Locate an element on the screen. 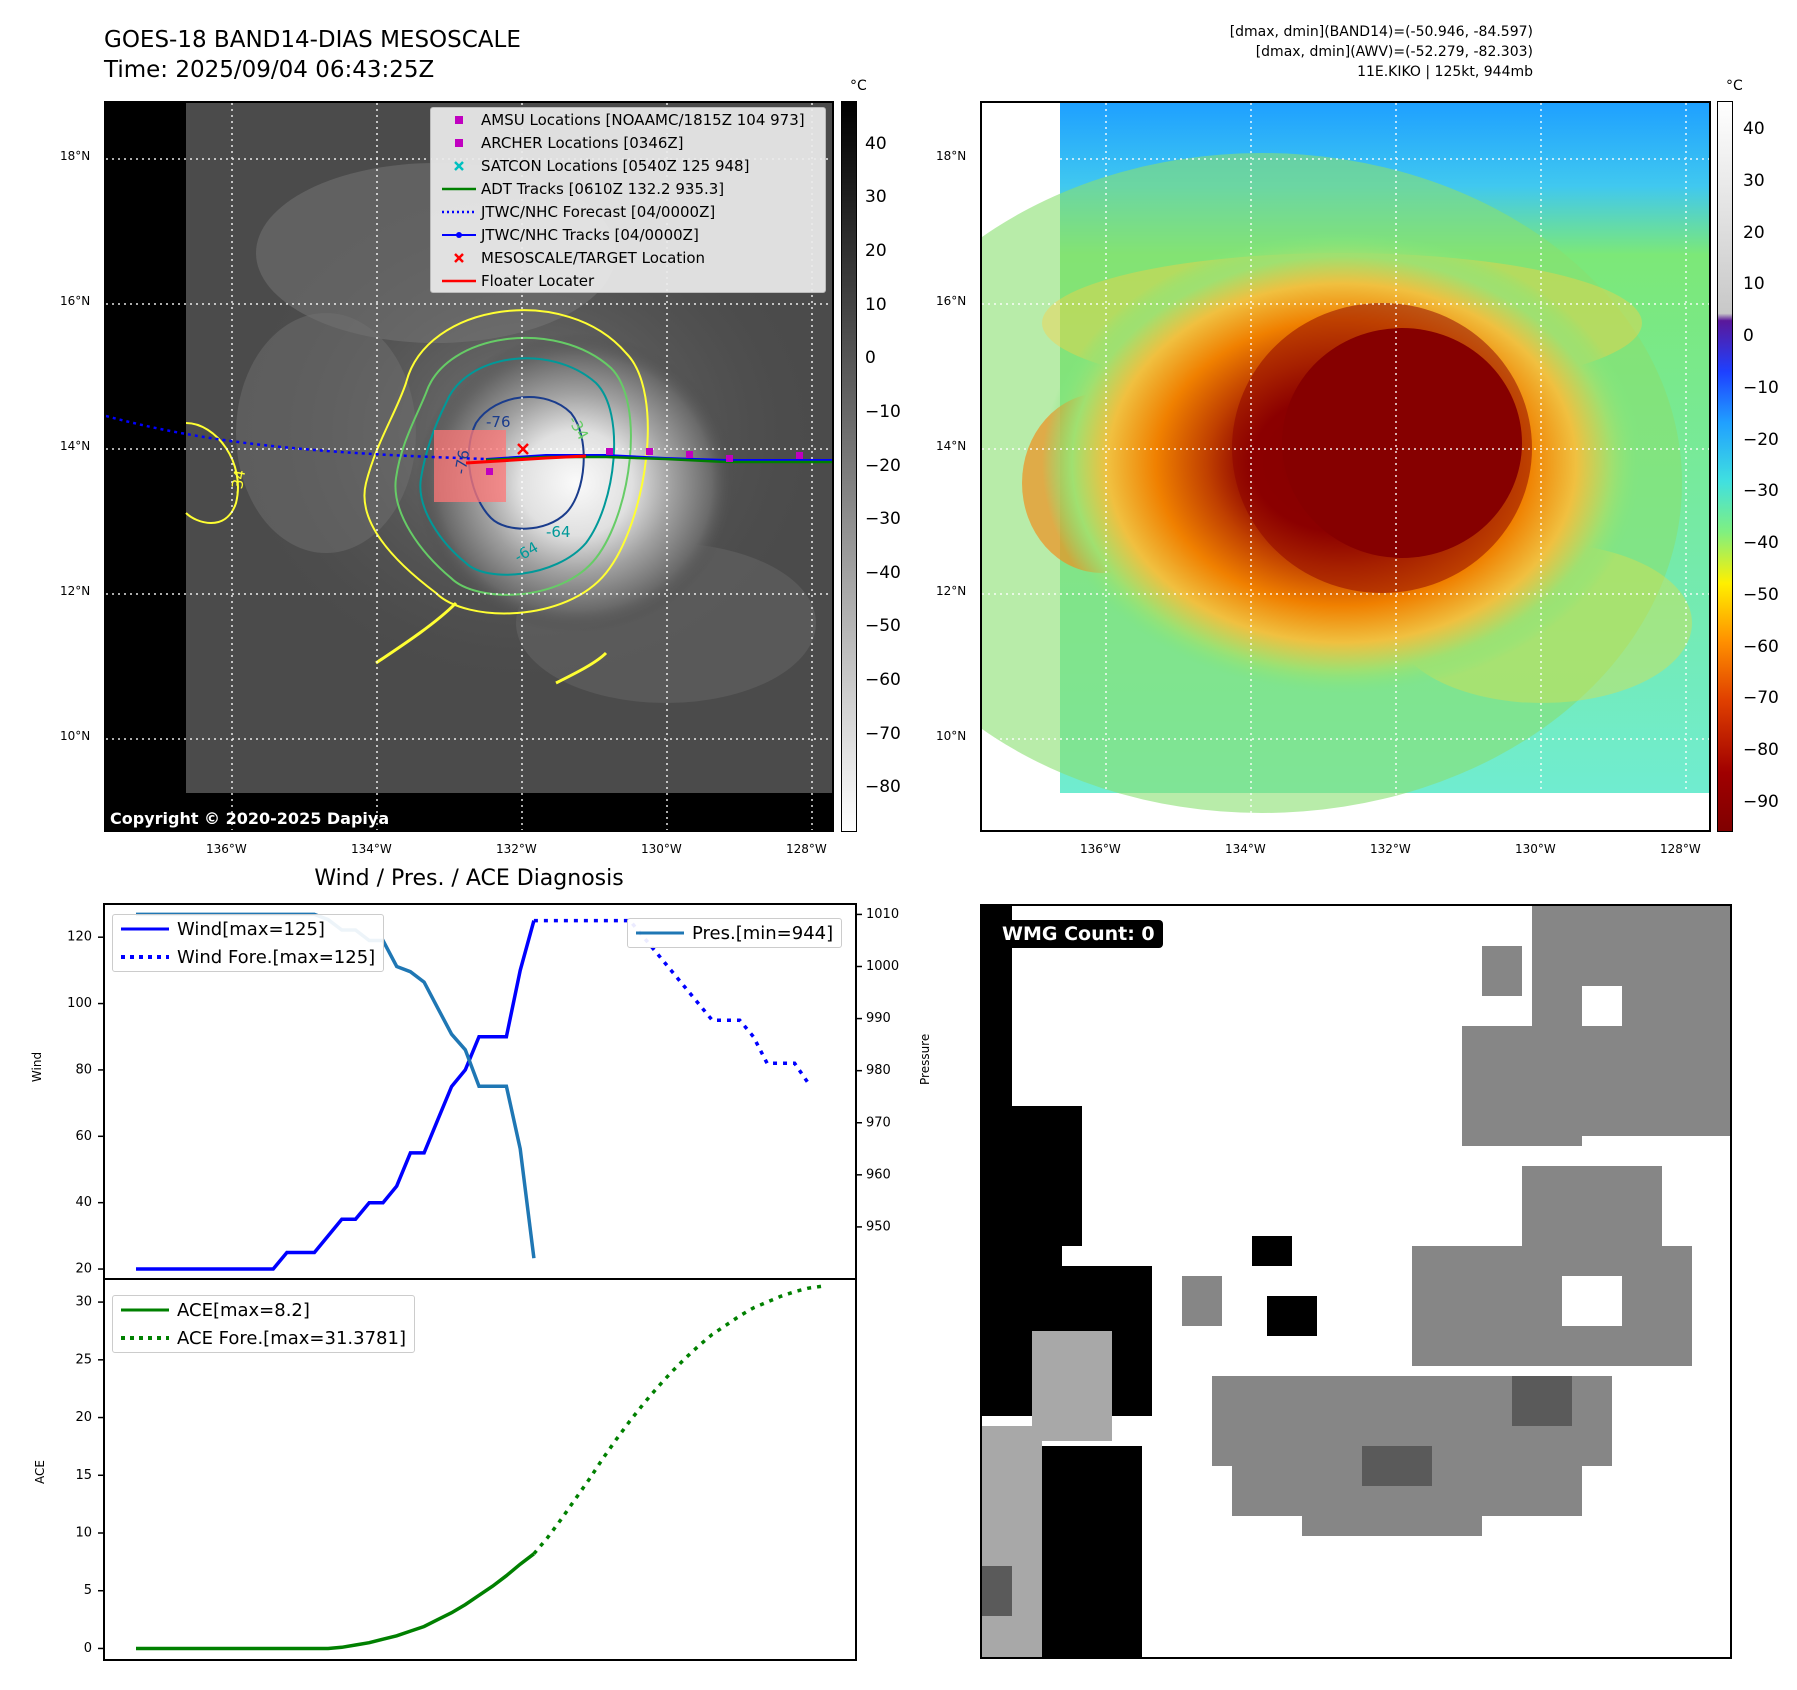 The height and width of the screenshot is (1690, 1797). legend-label: JTWC/NHC Forecast [04/0000Z] is located at coordinates (598, 211).